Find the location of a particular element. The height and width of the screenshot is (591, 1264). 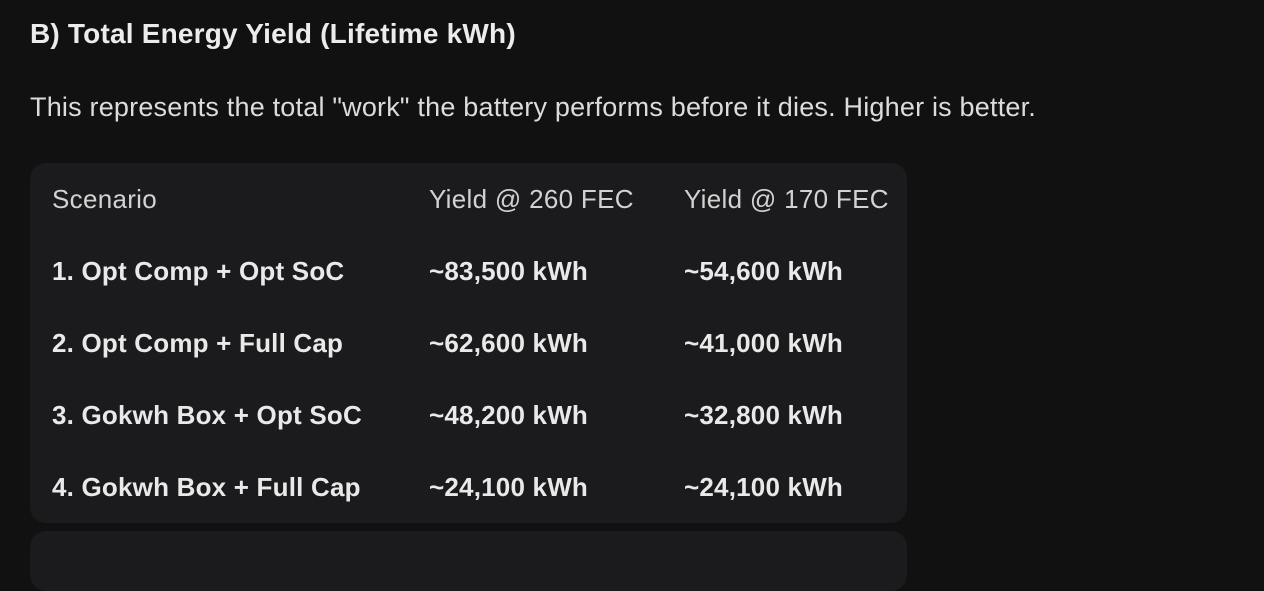

next-section-card-partial is located at coordinates (468, 561).